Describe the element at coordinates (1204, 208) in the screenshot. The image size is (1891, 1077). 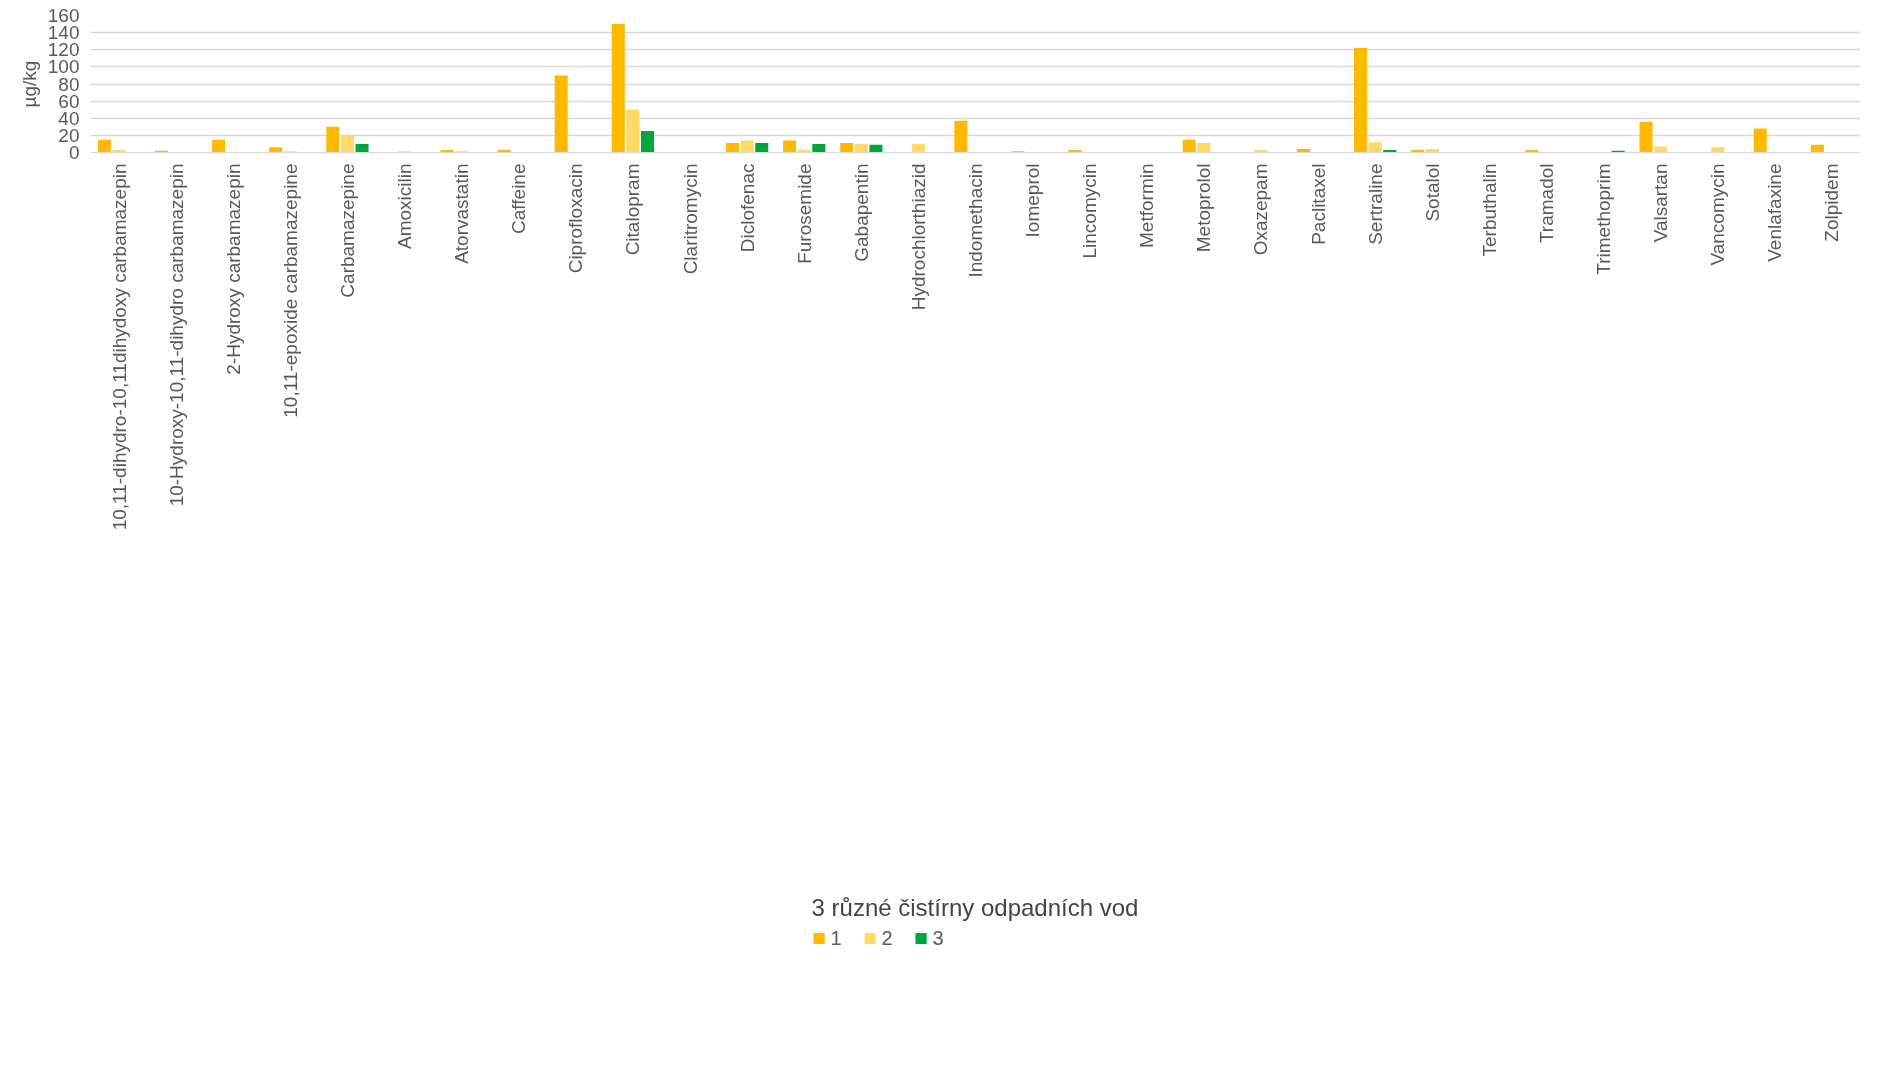
I see `x-tick-label: Metoprolol` at that location.